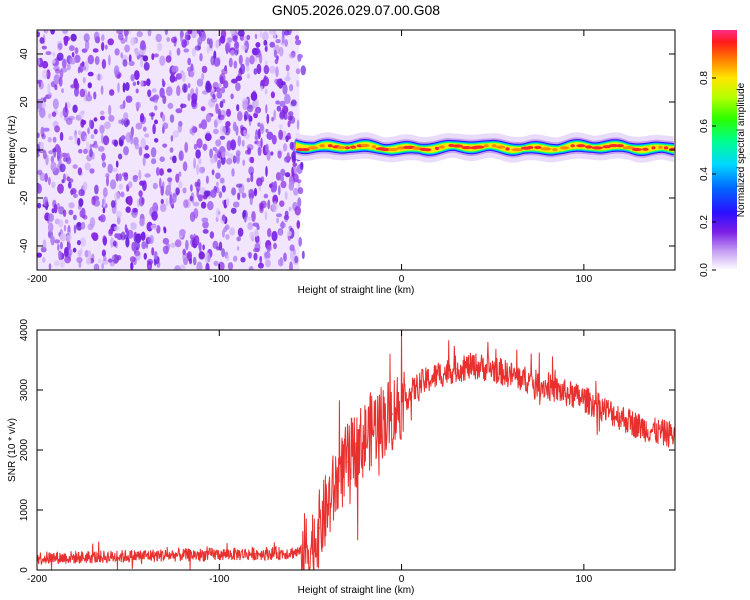  What do you see at coordinates (24, 329) in the screenshot?
I see `y-tick-label: 4000` at bounding box center [24, 329].